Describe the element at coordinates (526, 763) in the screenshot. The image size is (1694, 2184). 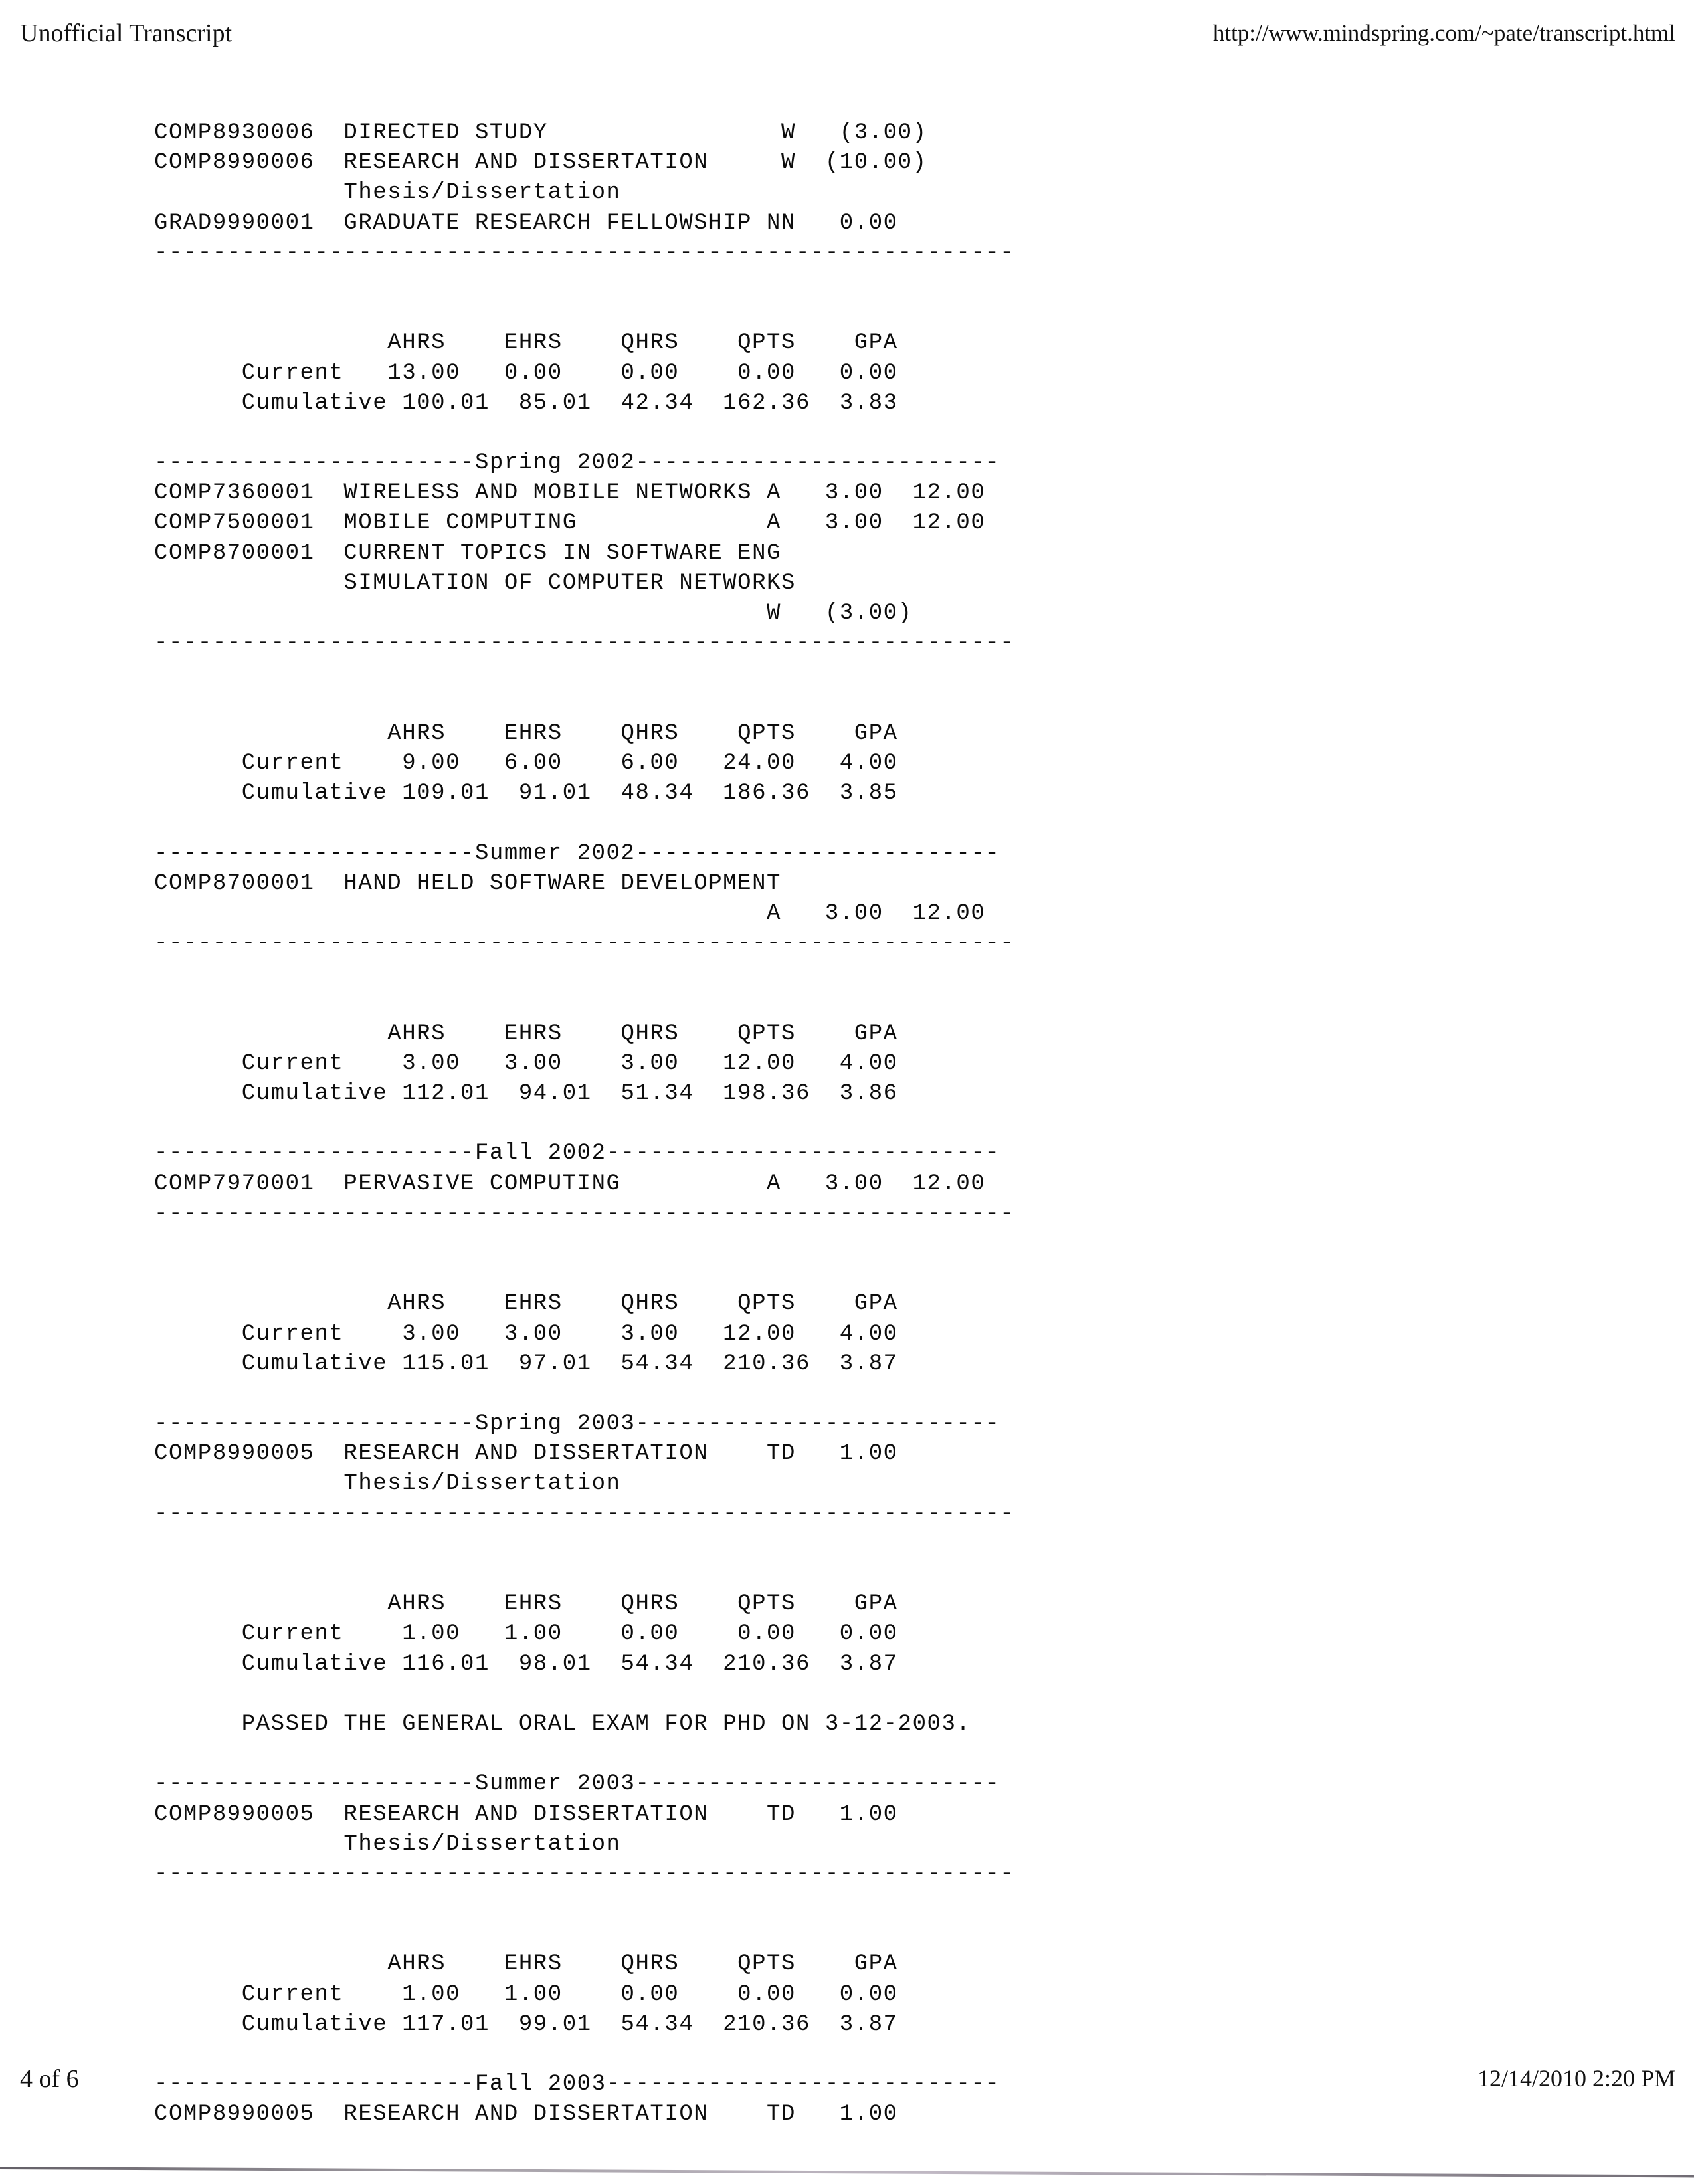
I see `transcript-line: Current 9.00 6.00 6.00 24.00 4.00` at that location.